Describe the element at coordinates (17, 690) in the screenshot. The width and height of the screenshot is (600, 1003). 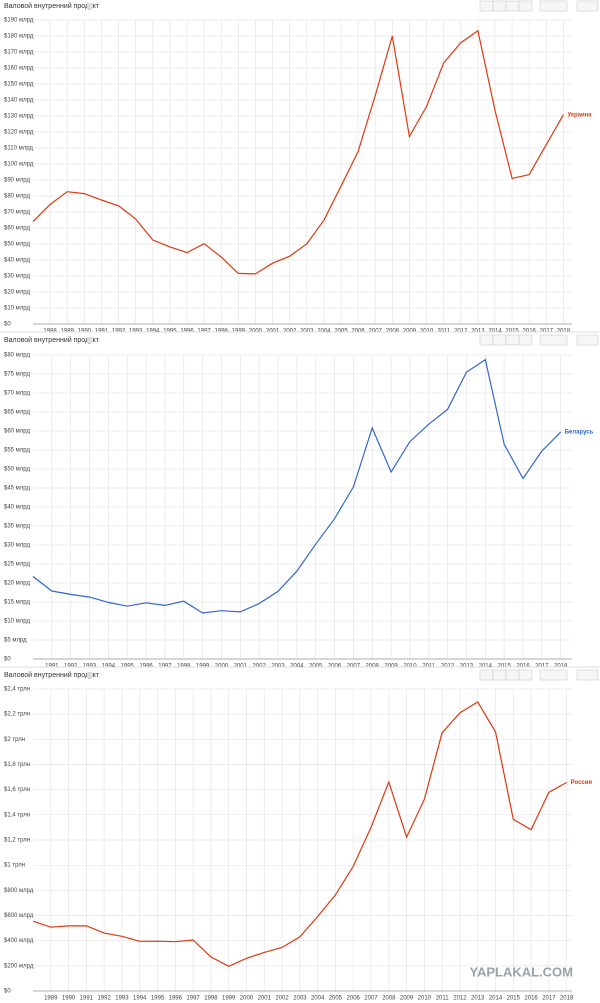
I see `y-tick-label: $2,4 трлн` at that location.